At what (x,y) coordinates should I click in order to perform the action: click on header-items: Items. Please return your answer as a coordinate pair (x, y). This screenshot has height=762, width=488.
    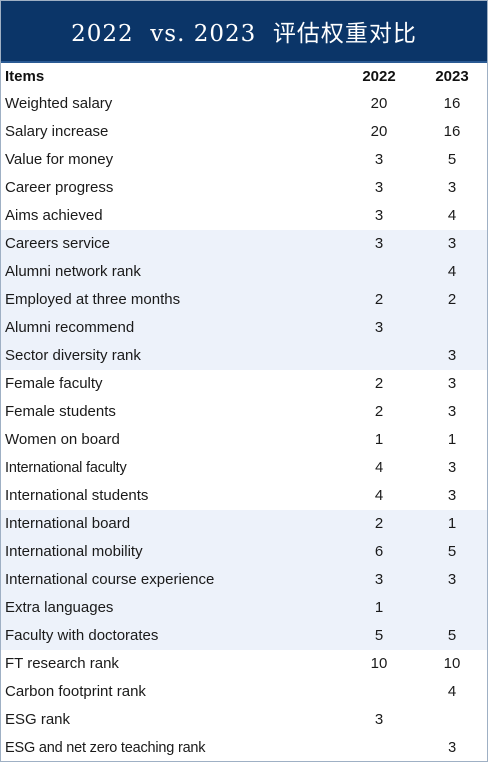
    Looking at the image, I should click on (25, 76).